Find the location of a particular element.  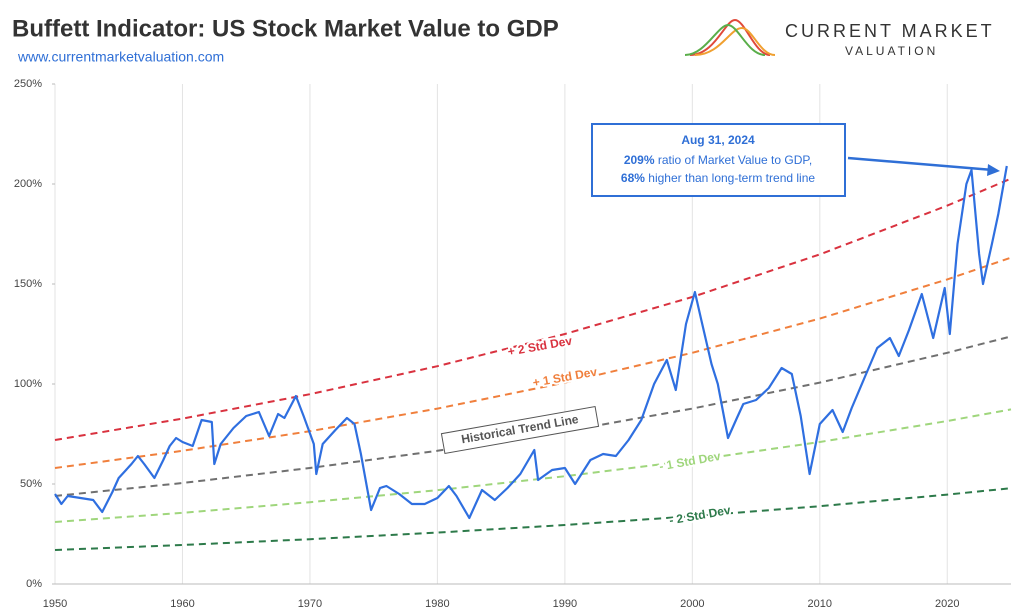

y-tick-label: 200% is located at coordinates (28, 184).